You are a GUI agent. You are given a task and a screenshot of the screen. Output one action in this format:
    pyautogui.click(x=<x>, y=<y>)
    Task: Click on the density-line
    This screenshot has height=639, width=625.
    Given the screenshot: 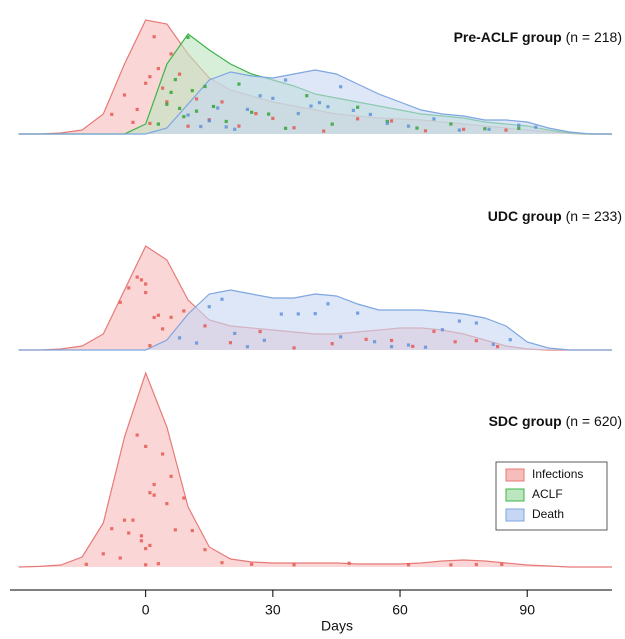 What is the action you would take?
    pyautogui.click(x=315, y=102)
    